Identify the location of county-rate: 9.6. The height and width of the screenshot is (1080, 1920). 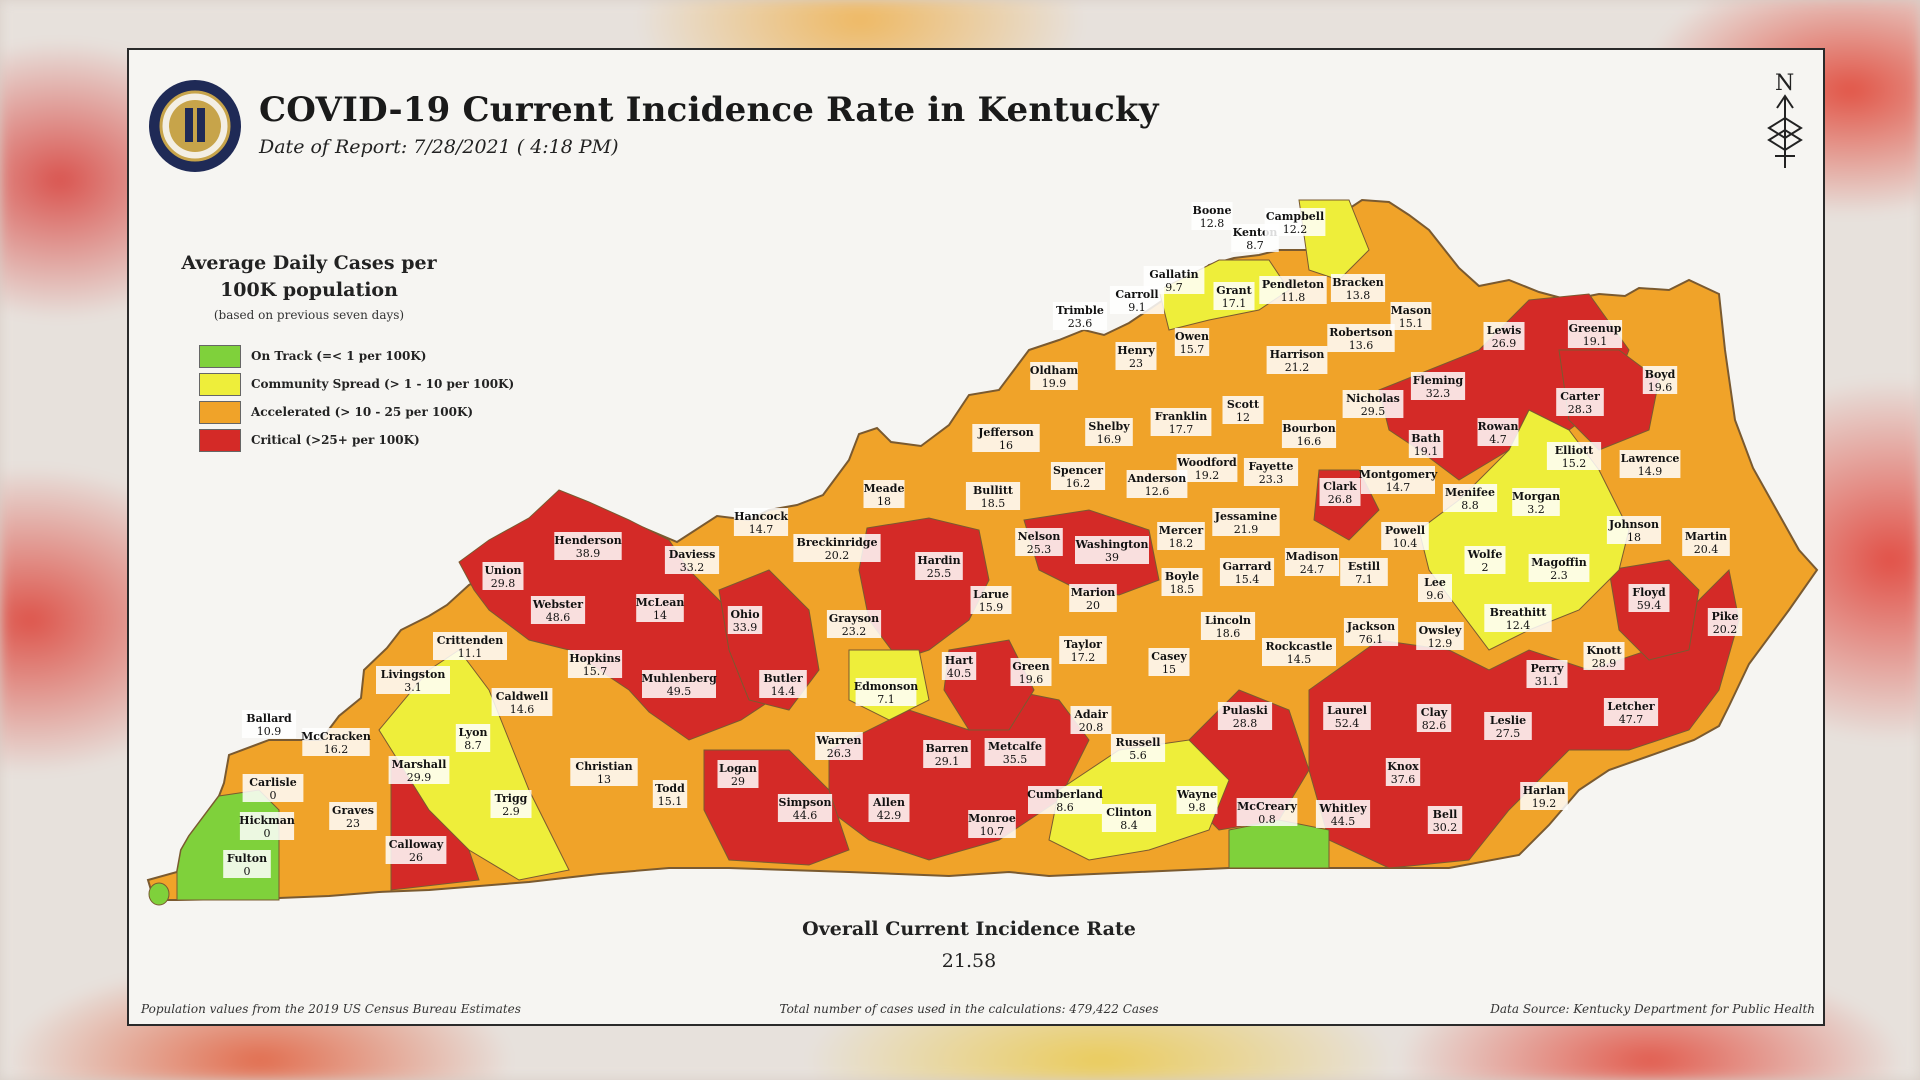
(1435, 595).